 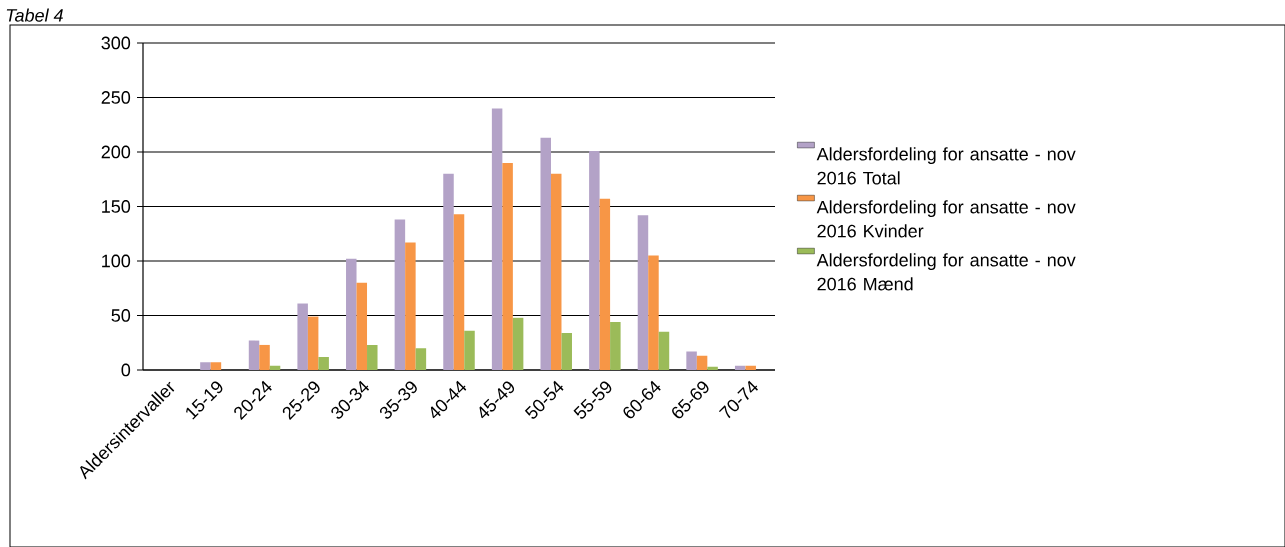 I want to click on y-tick-label: 0, so click(x=126, y=370).